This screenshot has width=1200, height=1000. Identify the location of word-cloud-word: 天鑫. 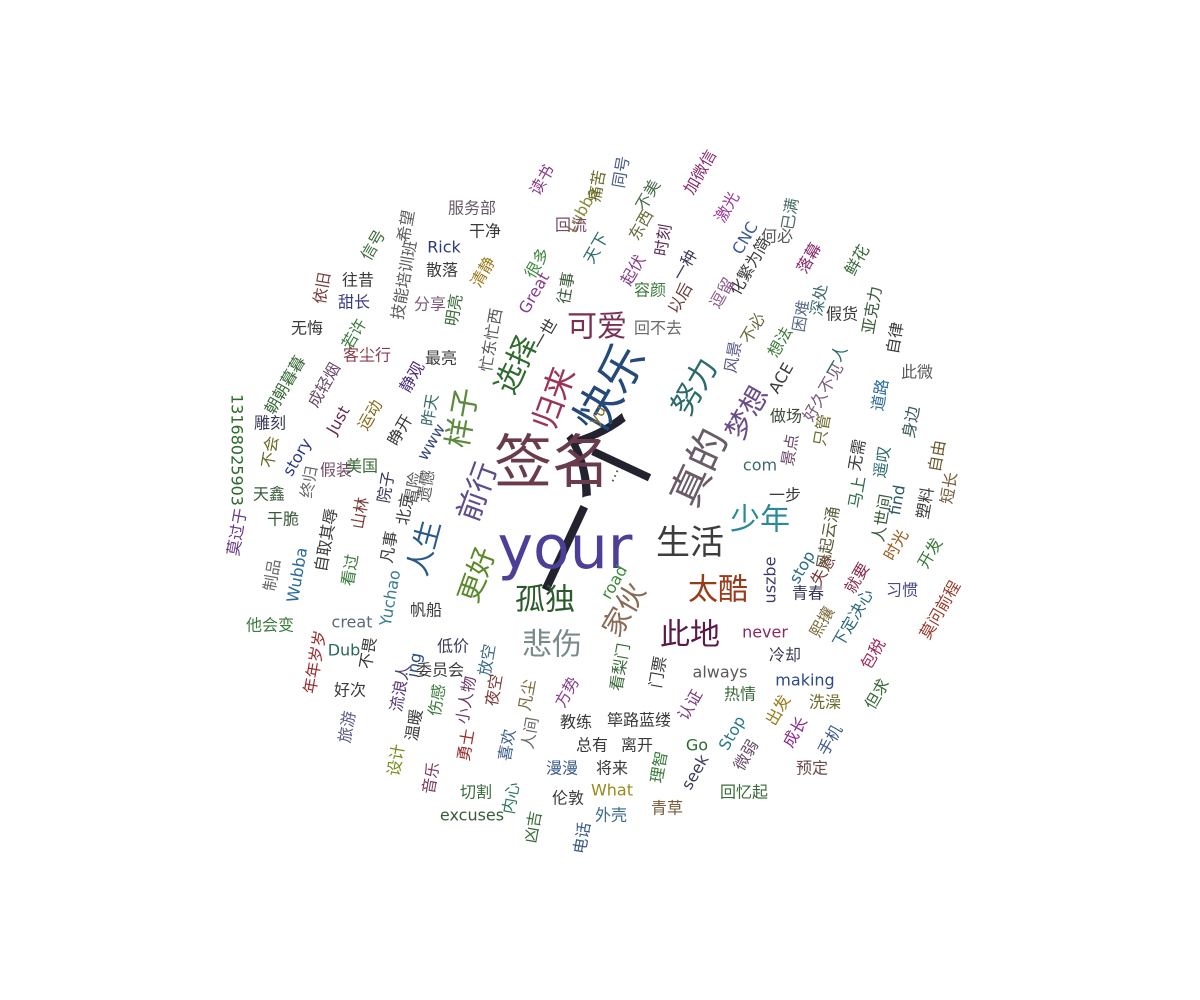
(269, 494).